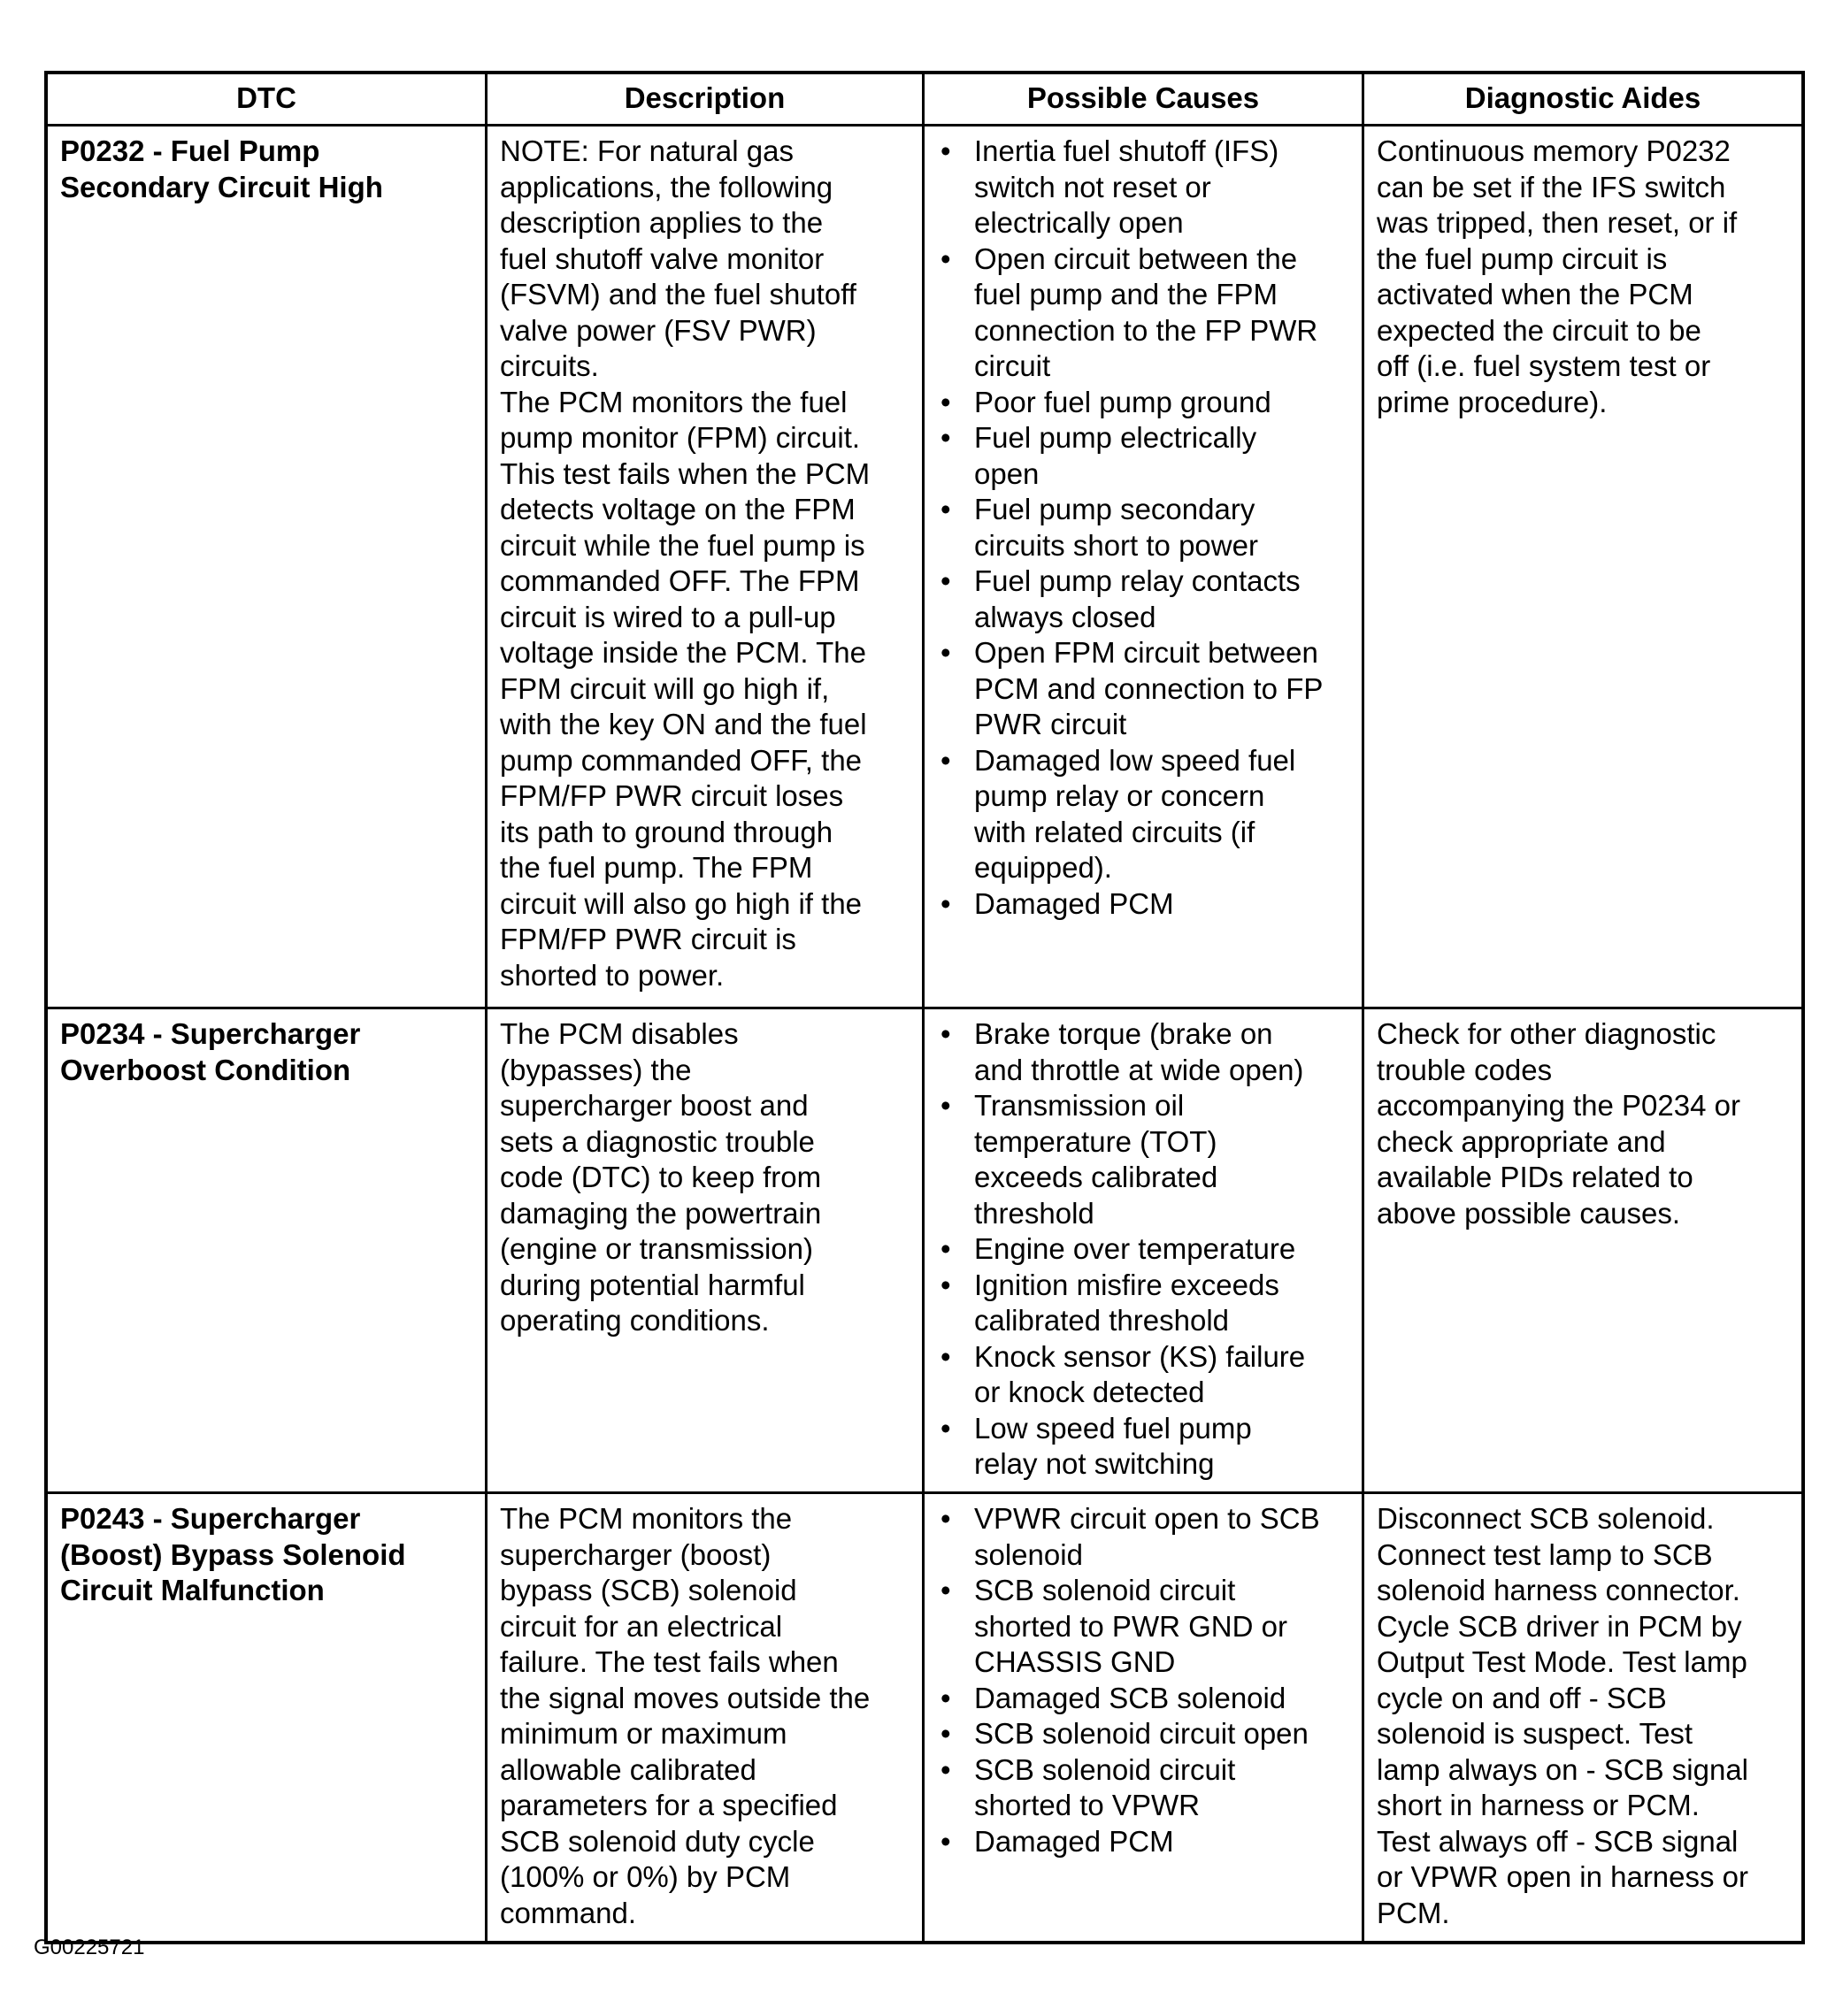  I want to click on text-line: equipped)., so click(1043, 868).